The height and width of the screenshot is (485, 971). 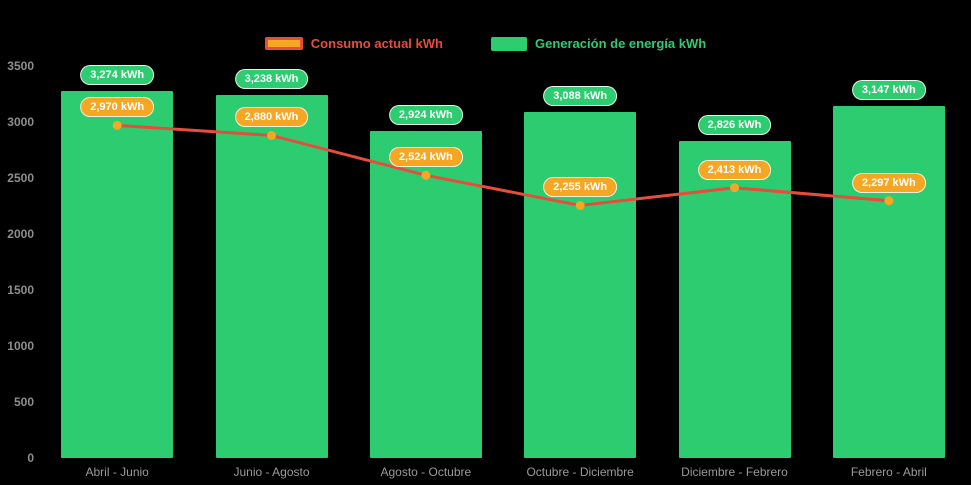 What do you see at coordinates (580, 187) in the screenshot?
I see `consumption-value-badge: 2,255 kWh` at bounding box center [580, 187].